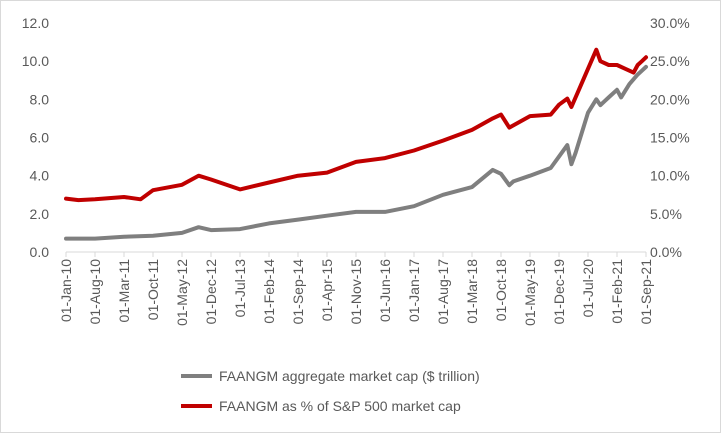  Describe the element at coordinates (35, 23) in the screenshot. I see `y-left-tick-label: 12.0` at that location.